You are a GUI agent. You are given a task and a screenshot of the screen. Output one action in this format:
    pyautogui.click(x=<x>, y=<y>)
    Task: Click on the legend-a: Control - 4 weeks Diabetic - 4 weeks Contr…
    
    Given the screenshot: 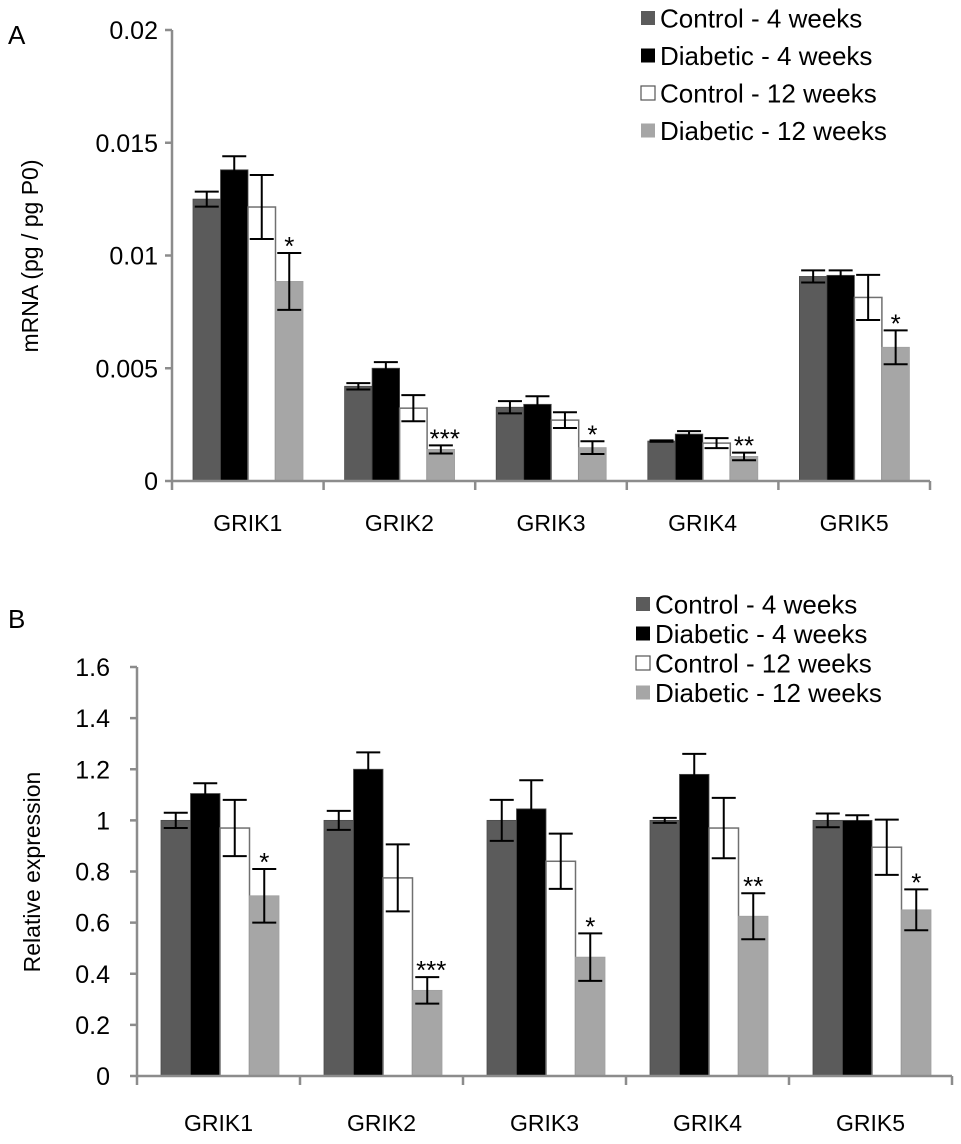 What is the action you would take?
    pyautogui.click(x=763, y=74)
    